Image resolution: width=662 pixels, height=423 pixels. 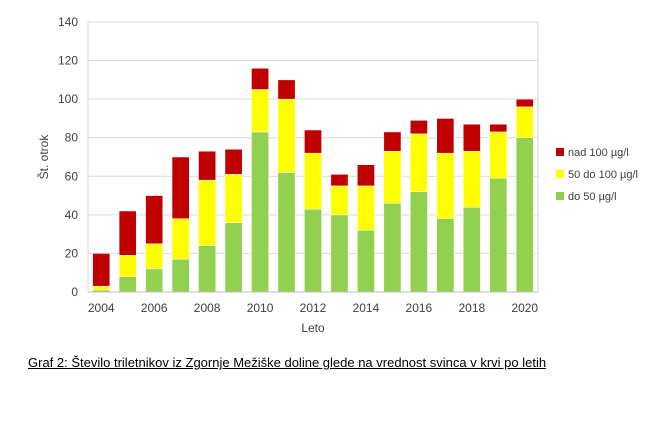 I want to click on bar-segment-2008-s0, so click(x=207, y=269).